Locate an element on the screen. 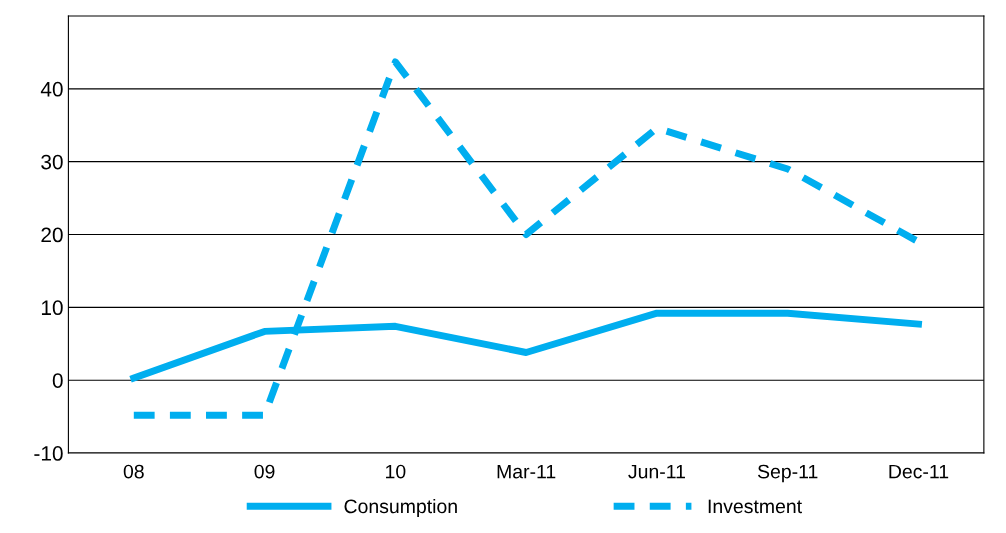  x-tick-label: 09 is located at coordinates (264, 471).